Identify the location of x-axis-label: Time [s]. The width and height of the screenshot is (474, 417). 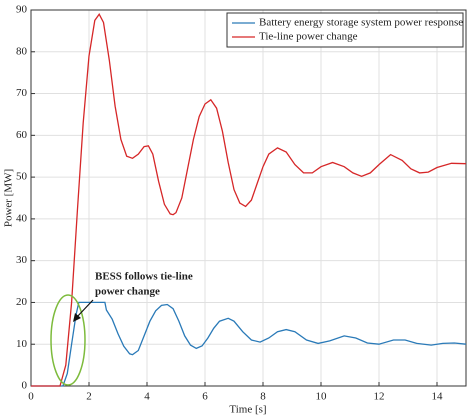
(247, 410).